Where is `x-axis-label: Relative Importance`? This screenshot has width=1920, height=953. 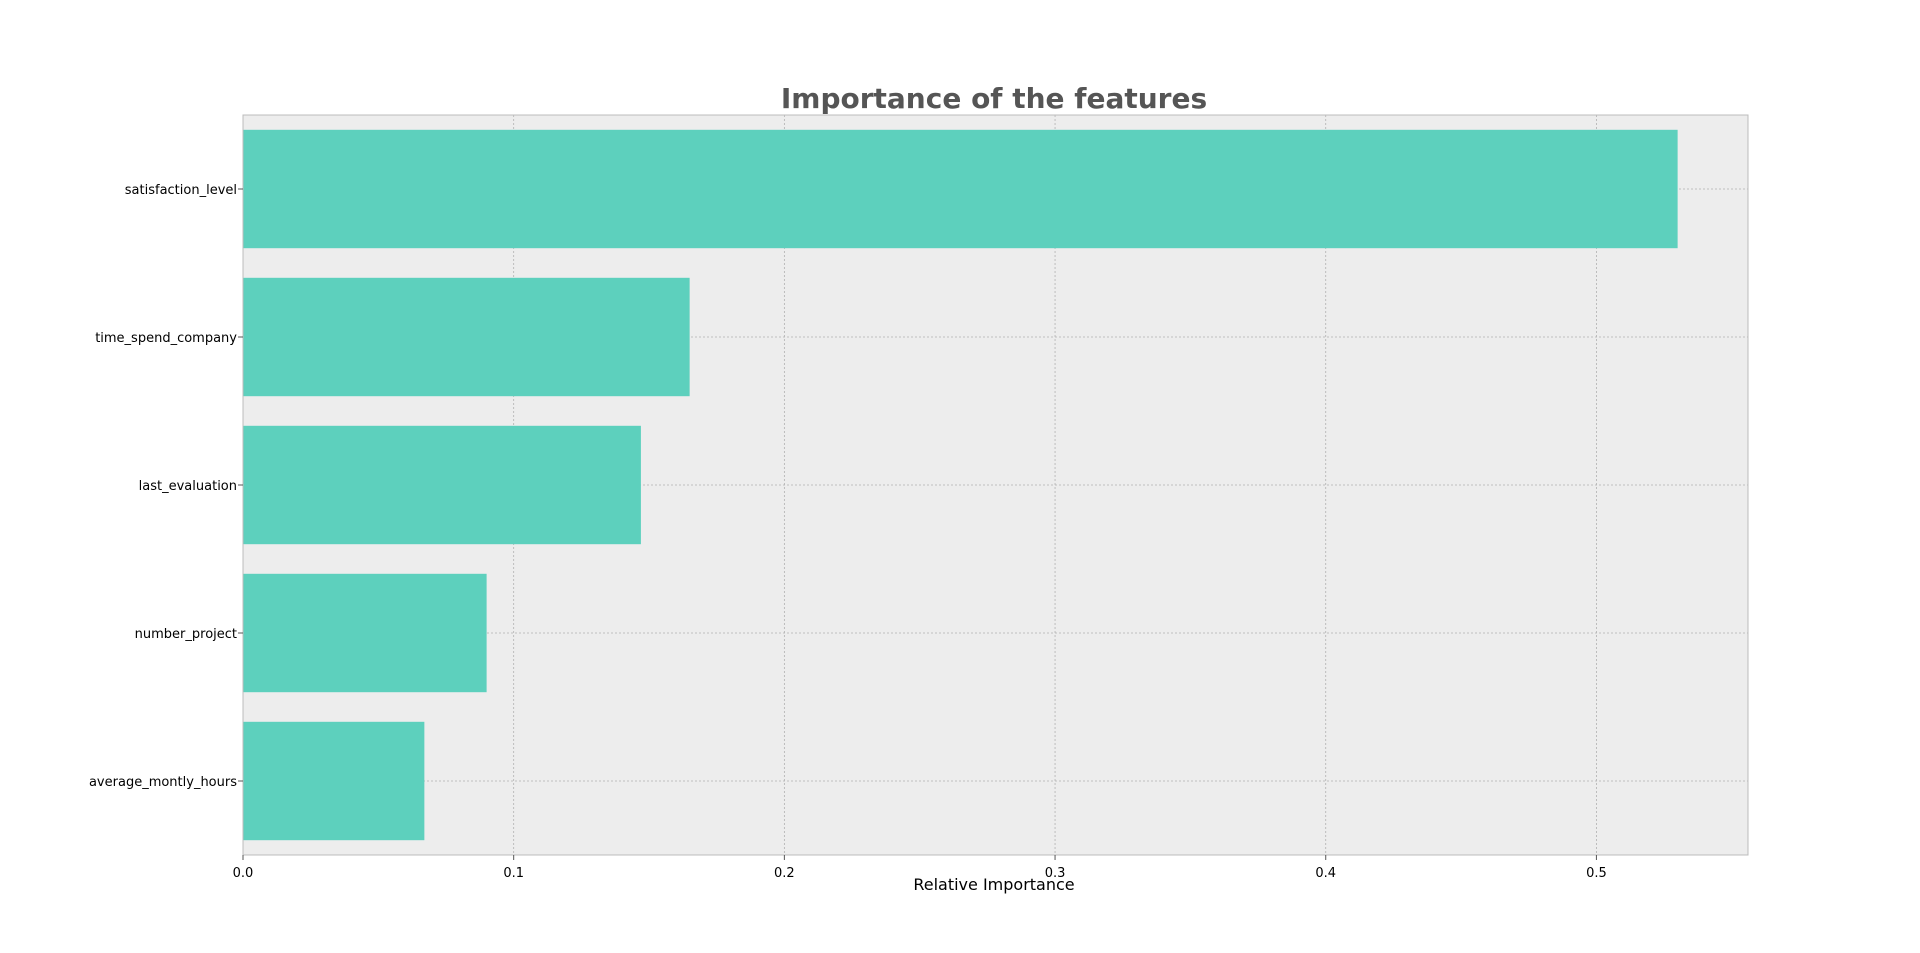 x-axis-label: Relative Importance is located at coordinates (993, 884).